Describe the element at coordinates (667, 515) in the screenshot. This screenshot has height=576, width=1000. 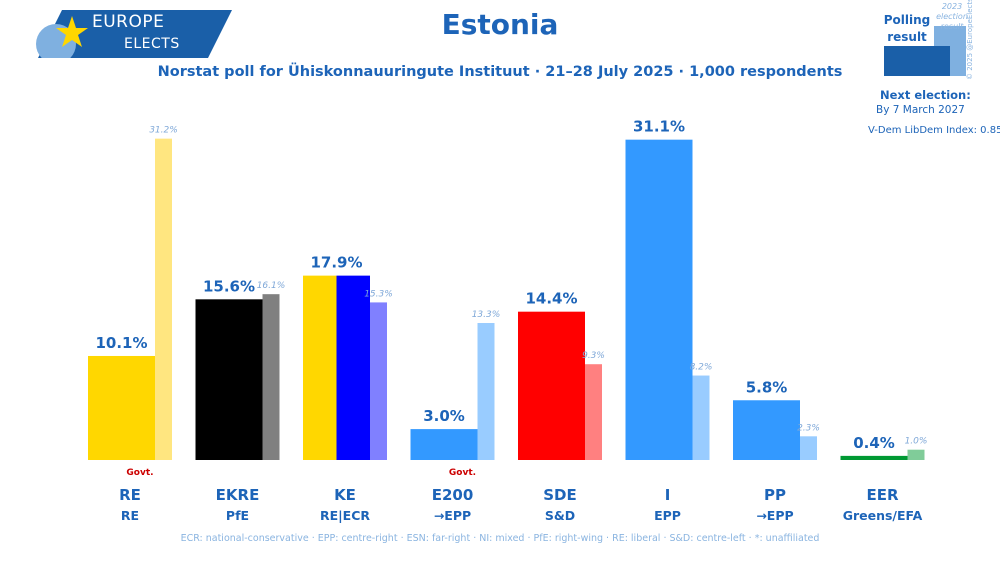
I see `group-label-i: EPP` at that location.